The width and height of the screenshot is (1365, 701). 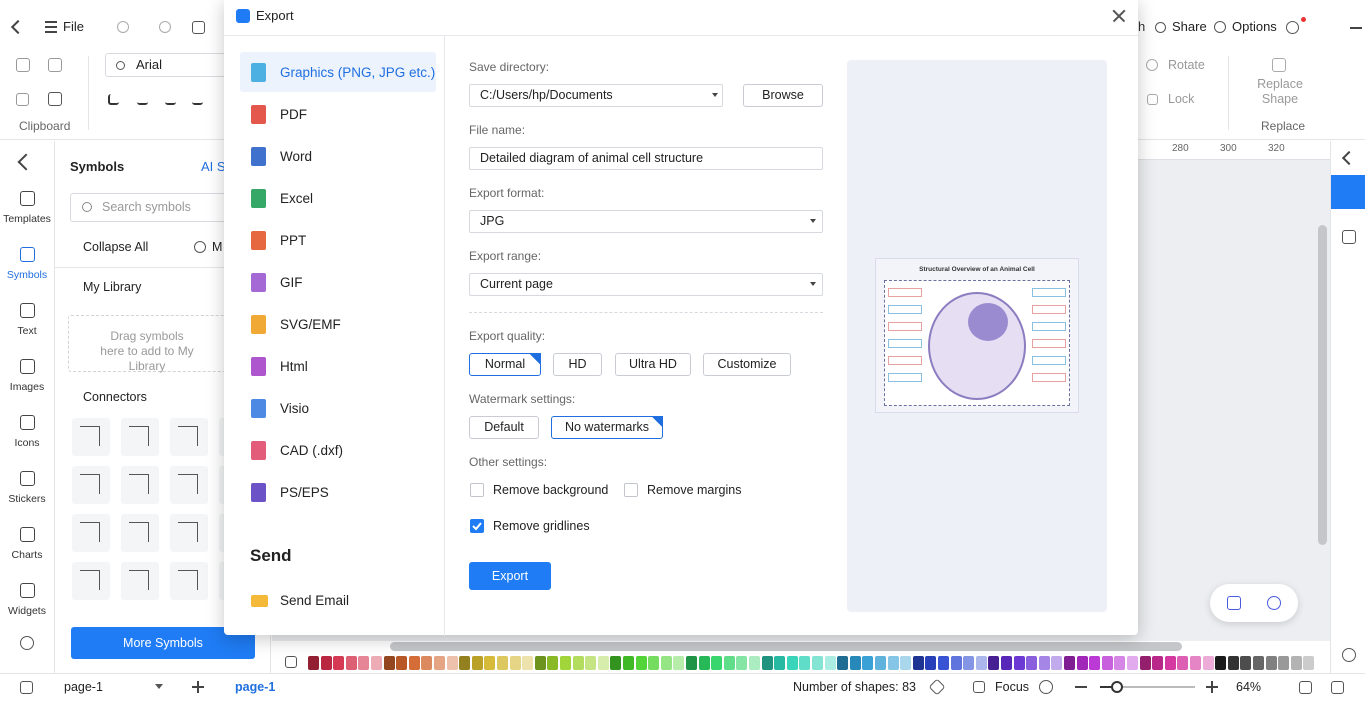 I want to click on format-item: PPT, so click(x=293, y=240).